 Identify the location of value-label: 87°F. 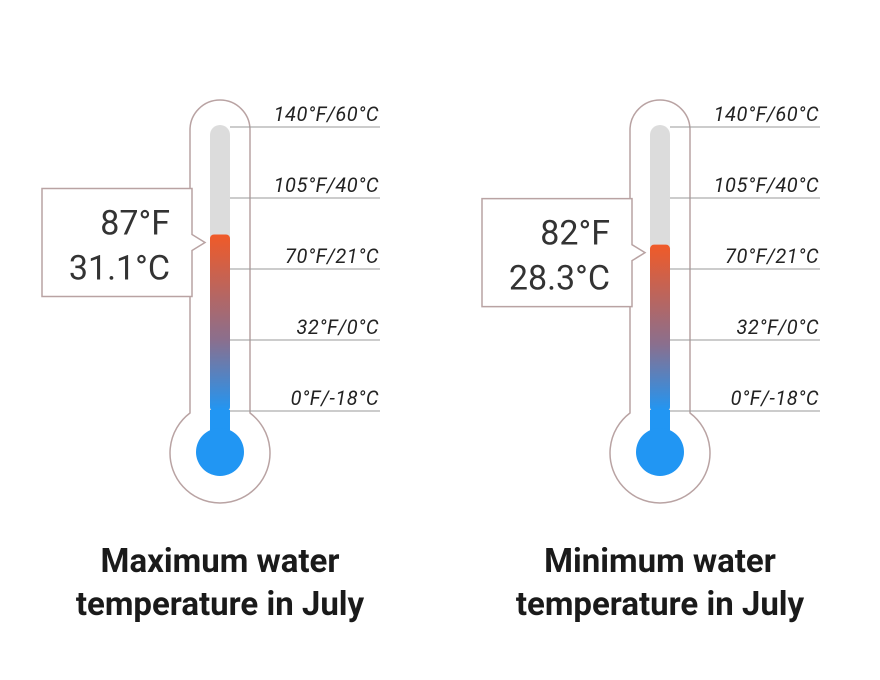
(135, 224).